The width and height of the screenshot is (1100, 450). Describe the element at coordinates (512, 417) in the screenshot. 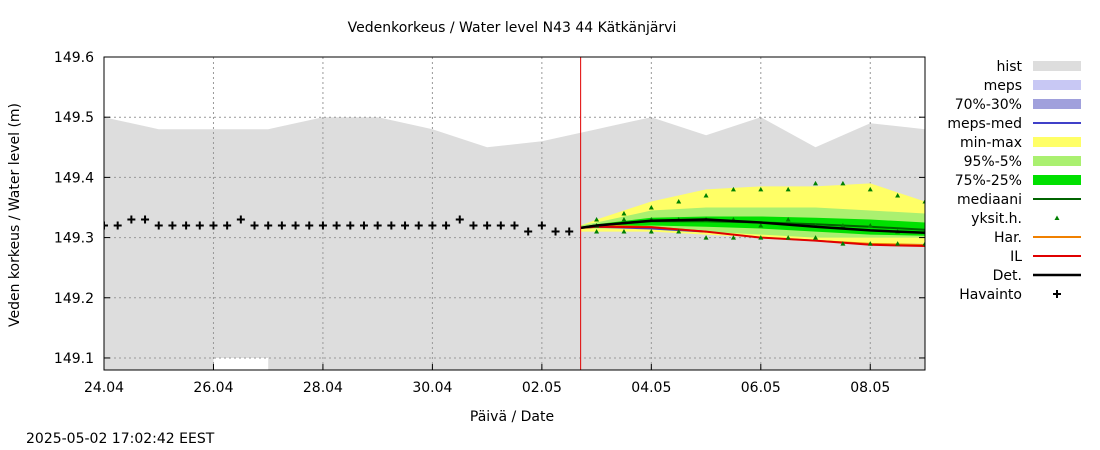

I see `x-axis-label: Päivä / Date` at that location.